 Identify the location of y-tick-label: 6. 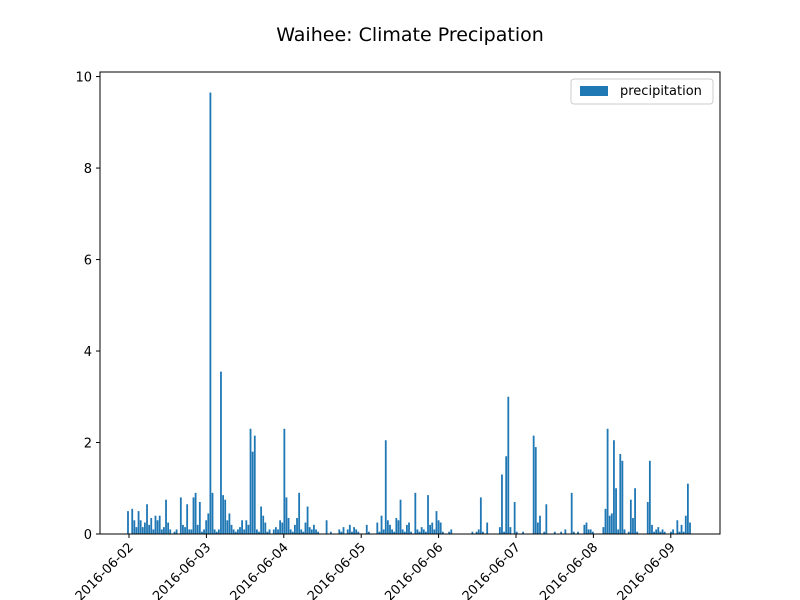
(88, 261).